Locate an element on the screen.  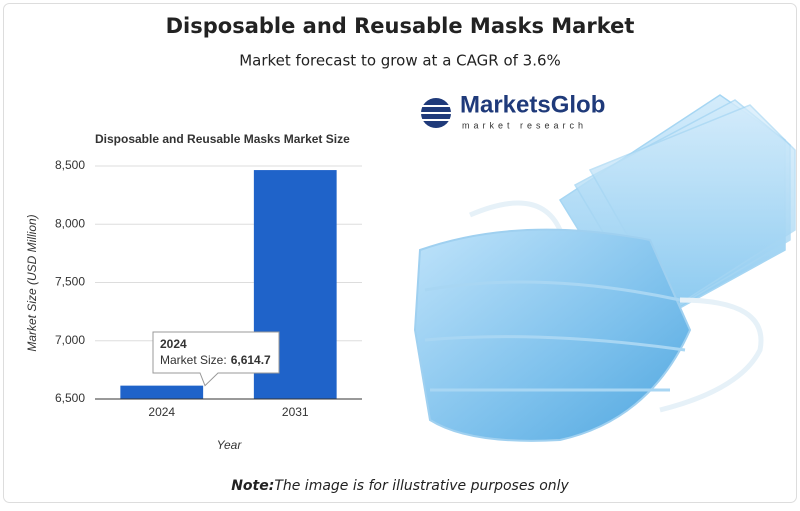
tooltip-value: 6,614.7 is located at coordinates (251, 360).